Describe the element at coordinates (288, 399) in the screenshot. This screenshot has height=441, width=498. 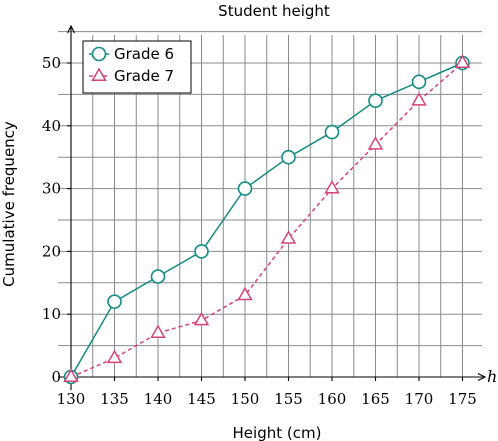
I see `x-tick-label: 155` at that location.